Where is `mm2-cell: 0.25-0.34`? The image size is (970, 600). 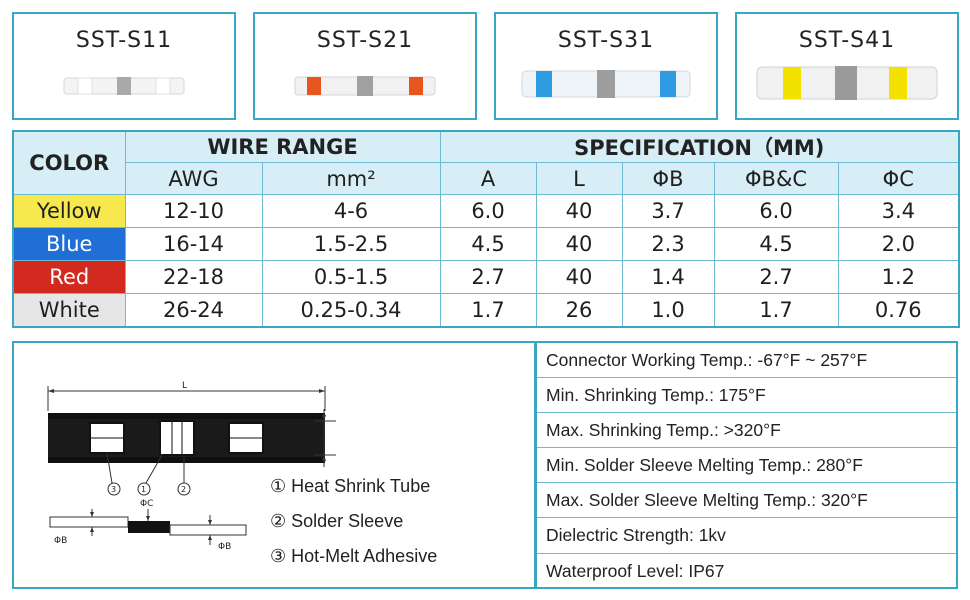 mm2-cell: 0.25-0.34 is located at coordinates (351, 310).